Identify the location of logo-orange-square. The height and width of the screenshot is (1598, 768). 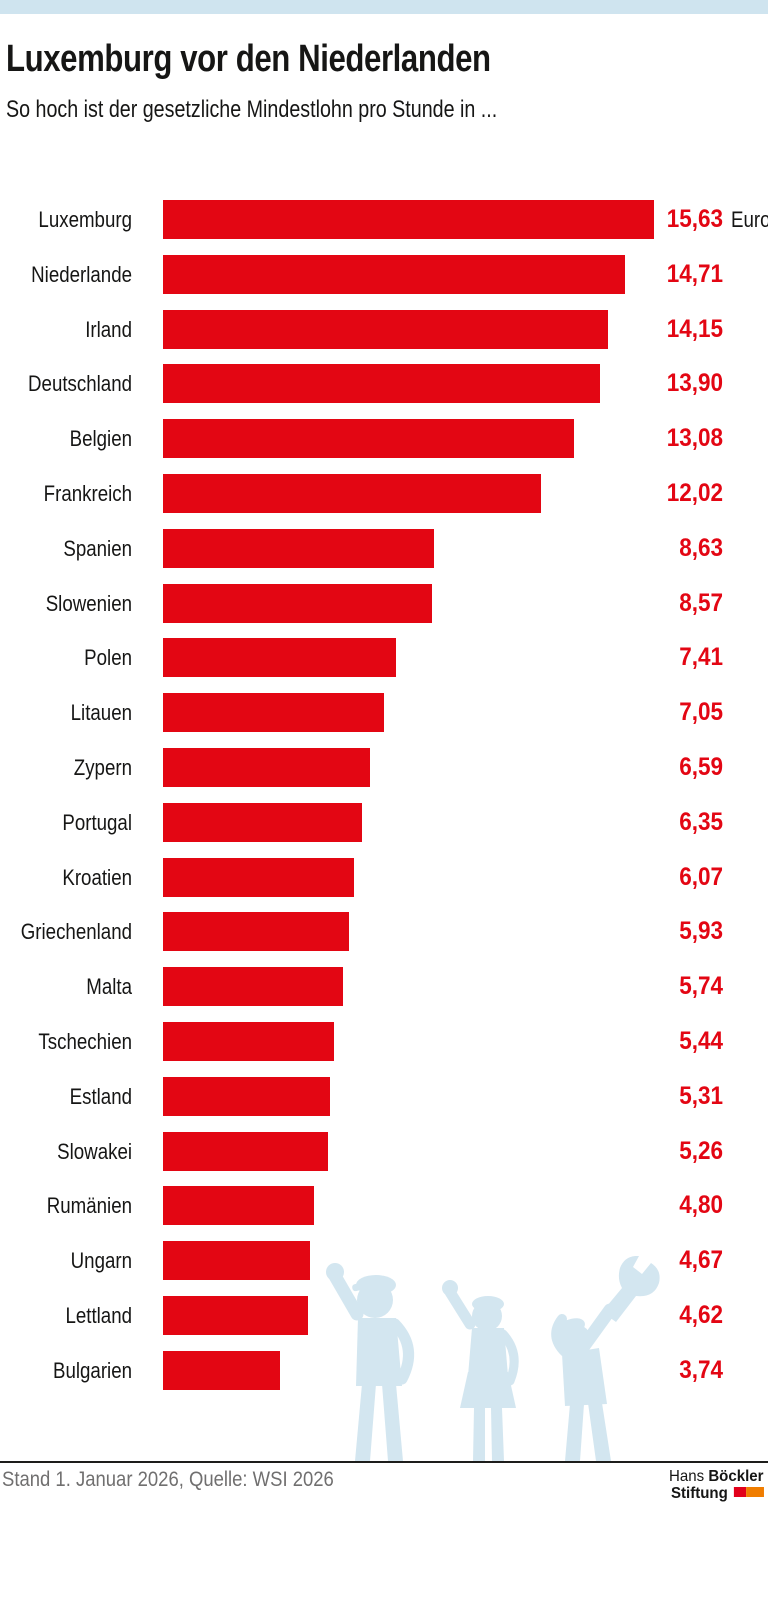
(754, 1492).